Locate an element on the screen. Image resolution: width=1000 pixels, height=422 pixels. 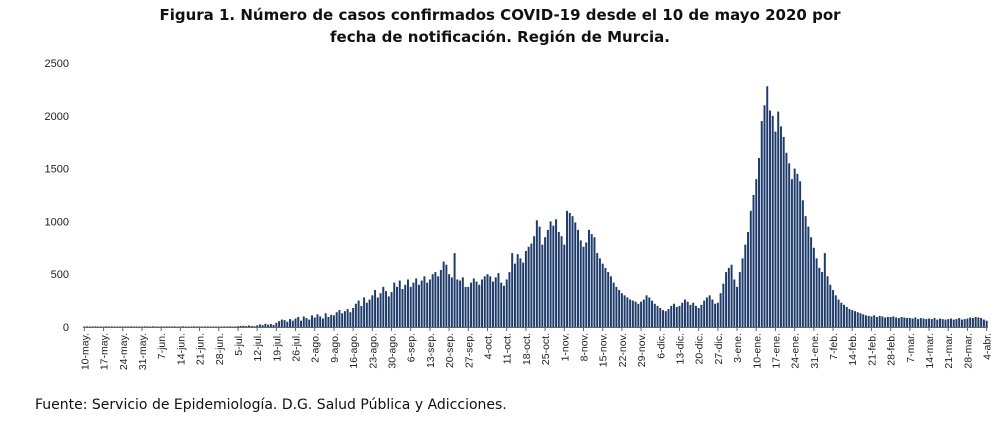
x-tick-label: 7-feb. is located at coordinates (834, 346).